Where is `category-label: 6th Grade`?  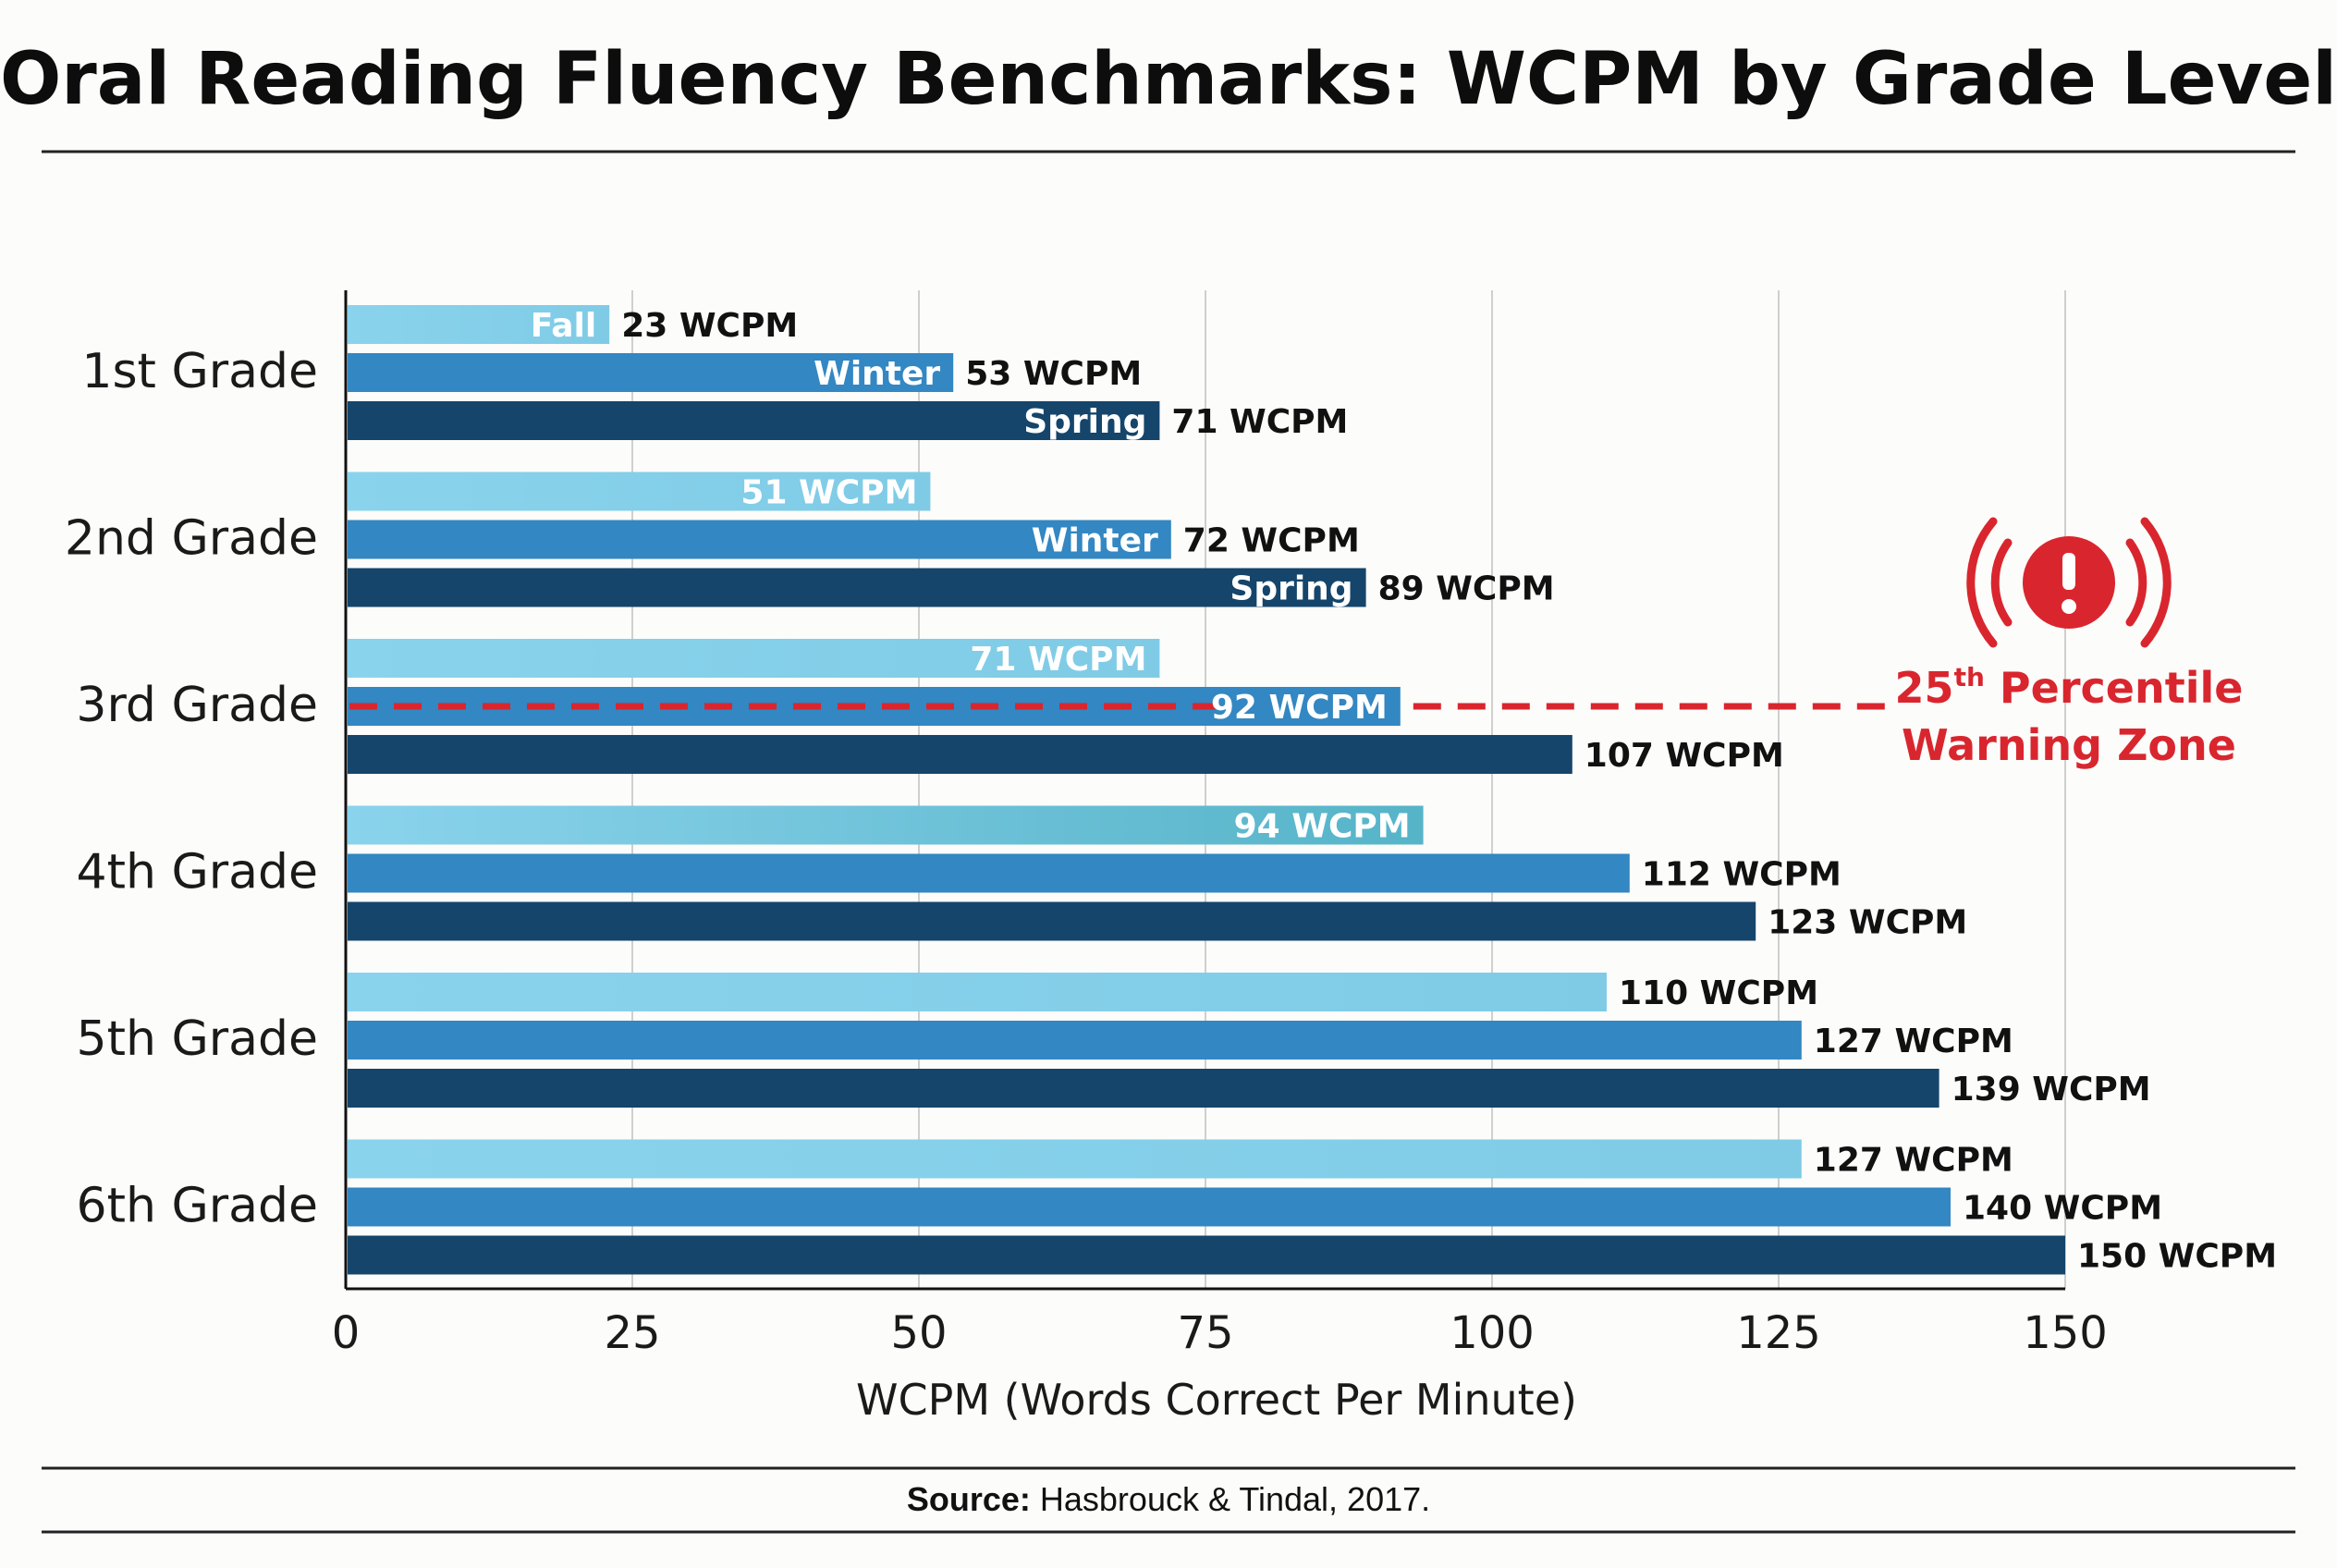
category-label: 6th Grade is located at coordinates (198, 1207).